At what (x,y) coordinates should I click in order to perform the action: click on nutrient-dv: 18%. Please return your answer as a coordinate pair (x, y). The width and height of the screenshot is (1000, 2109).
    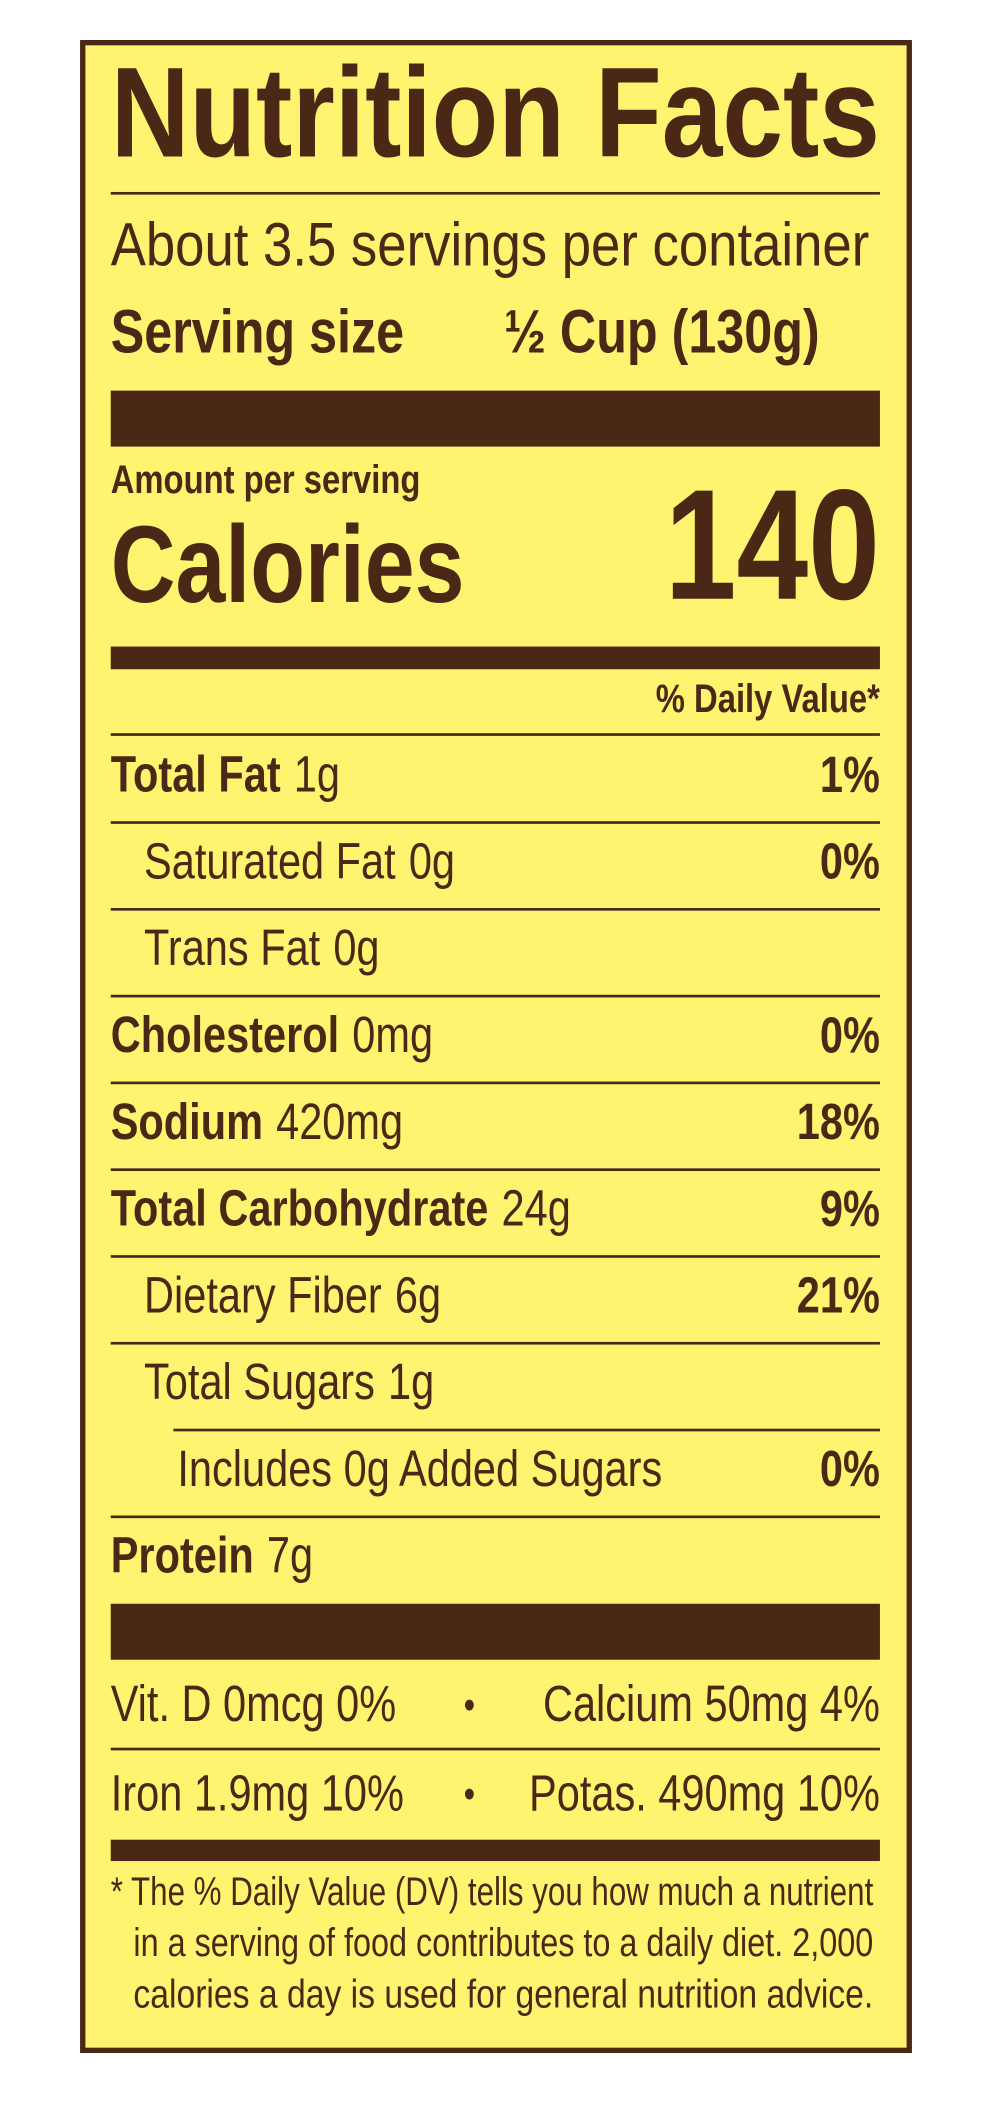
    Looking at the image, I should click on (838, 1121).